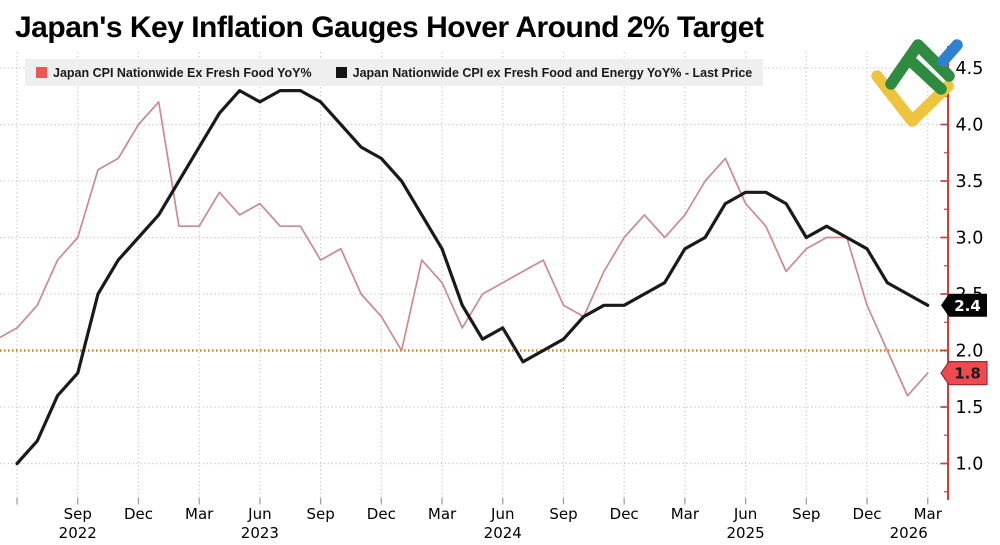 Image resolution: width=1000 pixels, height=545 pixels. I want to click on last-price-tag-2.4: 2.4, so click(964, 305).